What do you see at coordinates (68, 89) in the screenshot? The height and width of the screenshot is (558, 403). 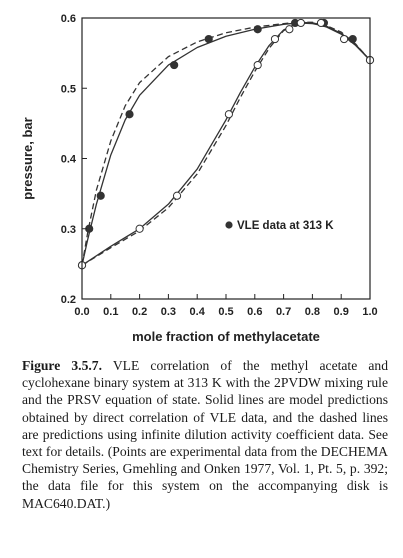 I see `y-tick-label: 0.5` at bounding box center [68, 89].